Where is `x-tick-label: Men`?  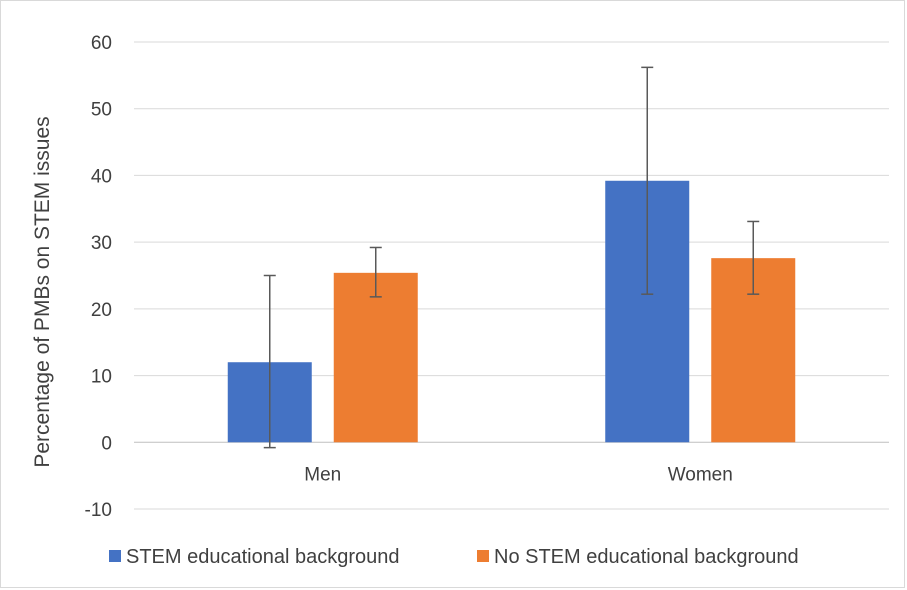
x-tick-label: Men is located at coordinates (322, 474).